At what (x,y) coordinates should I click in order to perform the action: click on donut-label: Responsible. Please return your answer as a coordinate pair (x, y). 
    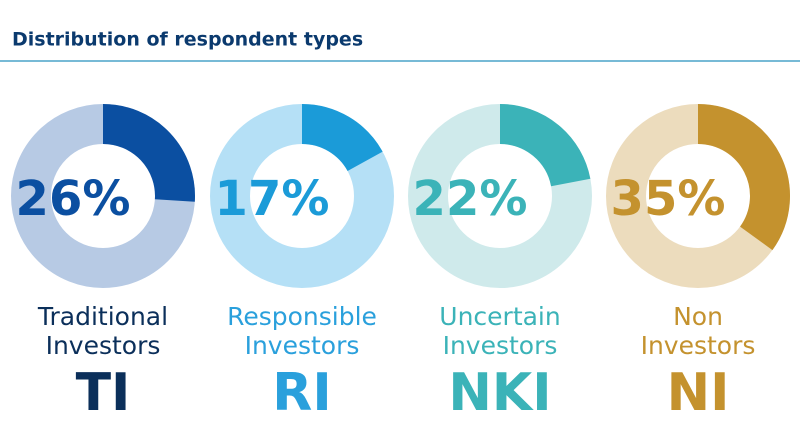
    Looking at the image, I should click on (302, 316).